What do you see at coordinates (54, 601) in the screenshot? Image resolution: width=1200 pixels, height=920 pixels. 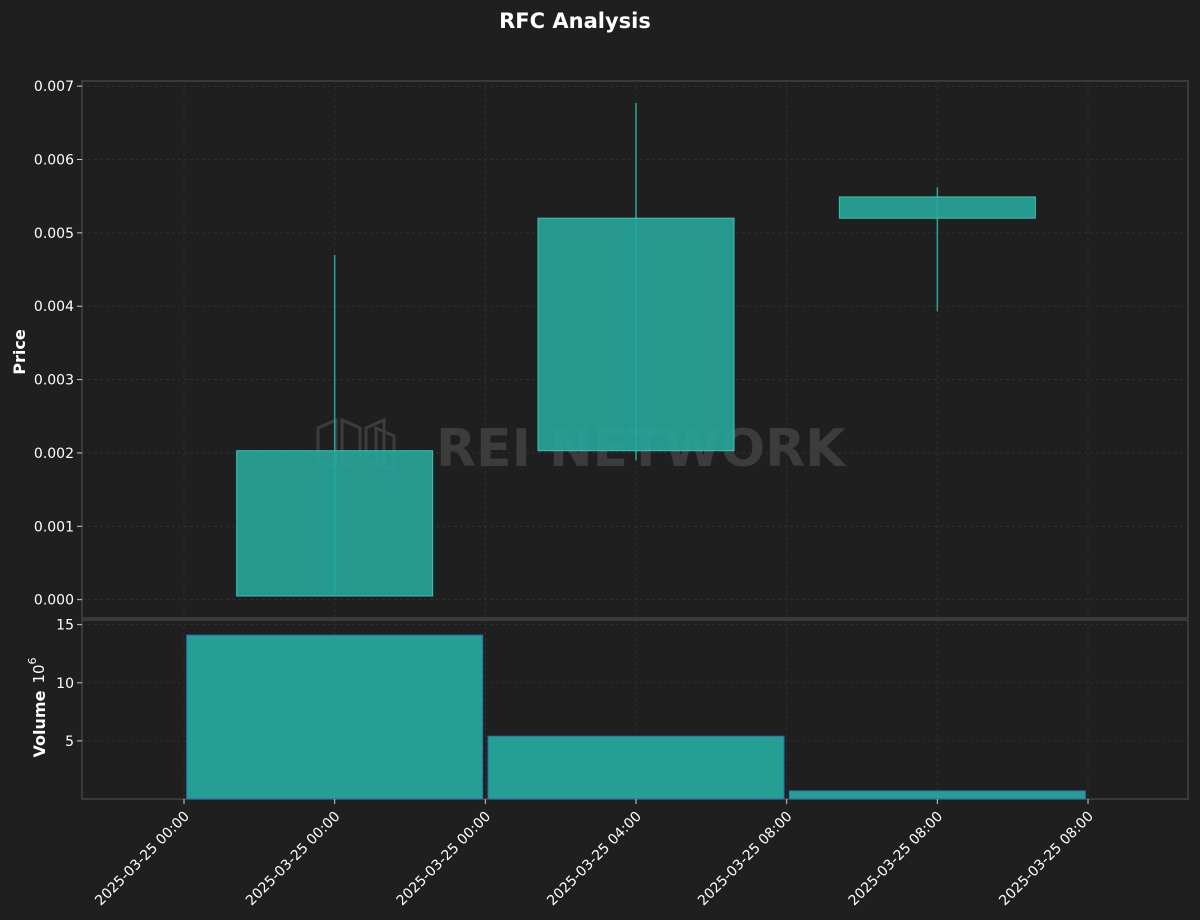 I see `price-tick-label: 0.000` at bounding box center [54, 601].